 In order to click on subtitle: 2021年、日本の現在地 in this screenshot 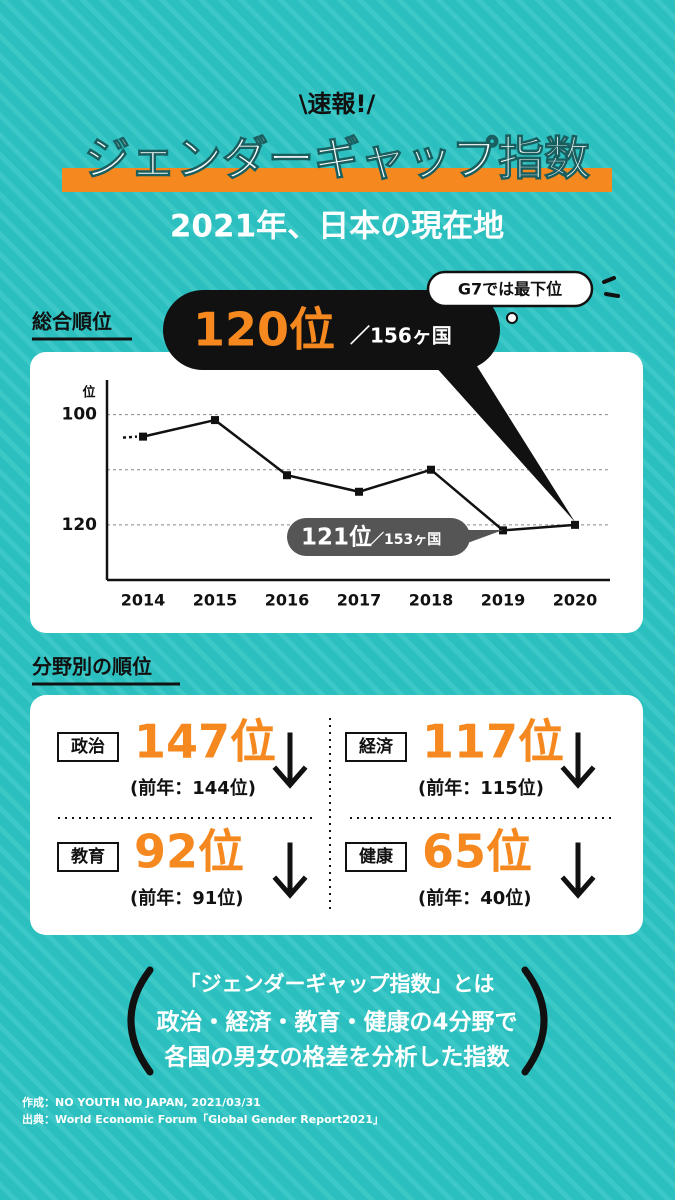, I will do `click(337, 227)`.